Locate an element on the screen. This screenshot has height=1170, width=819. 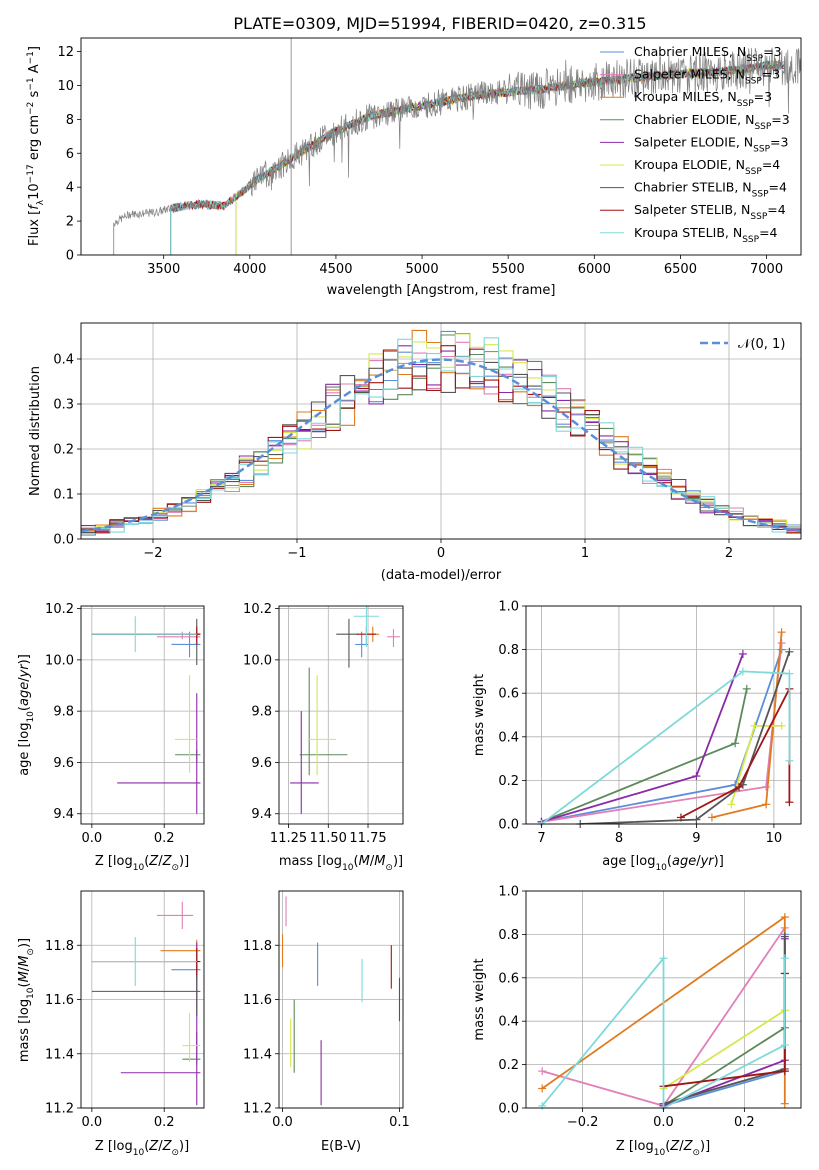
x-tick-label: −1 is located at coordinates (296, 553).